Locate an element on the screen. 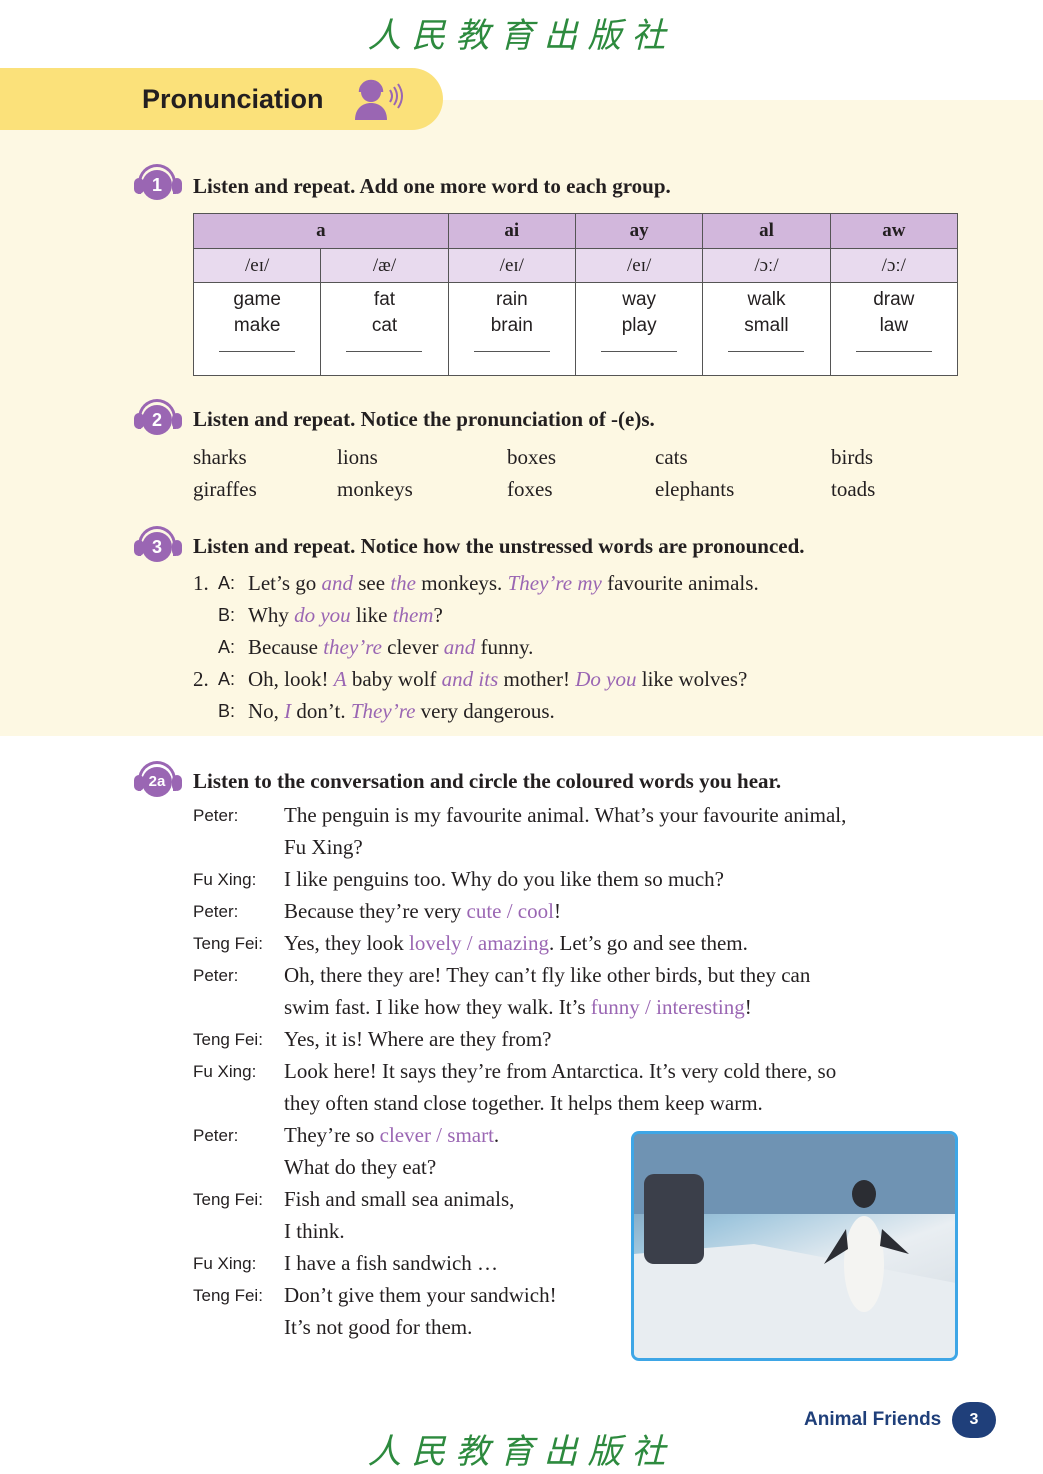  word: brain is located at coordinates (511, 325).